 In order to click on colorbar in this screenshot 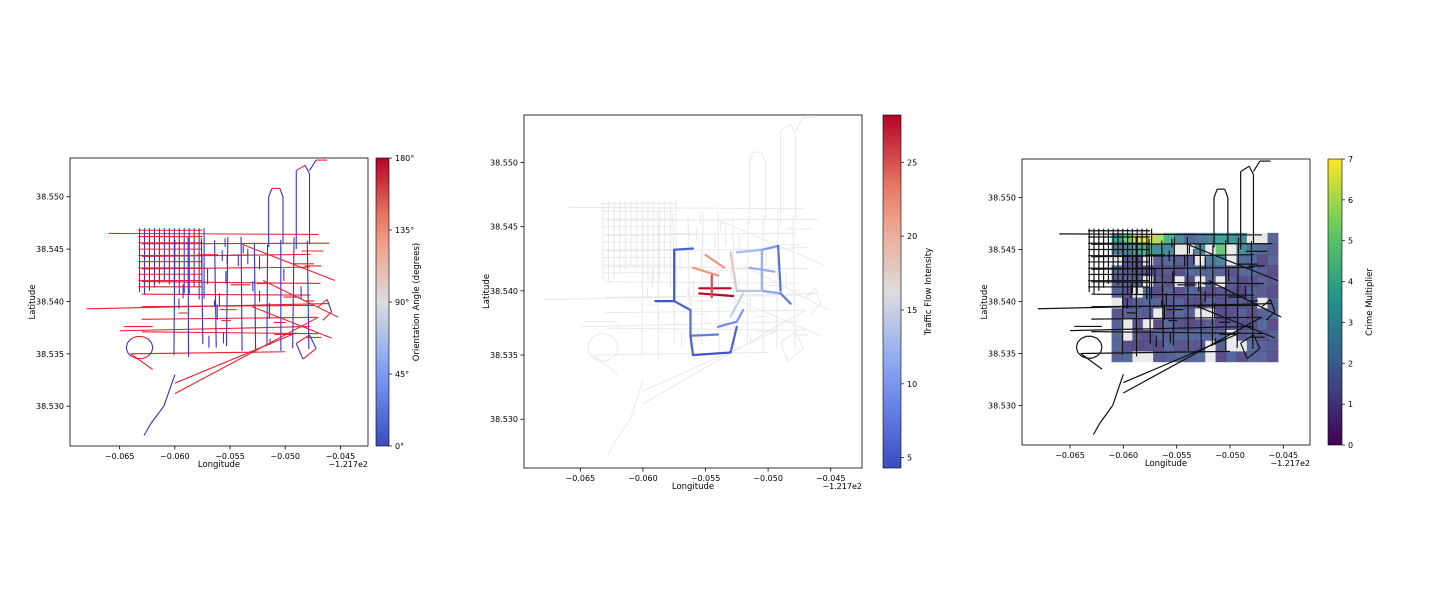, I will do `click(1335, 302)`.